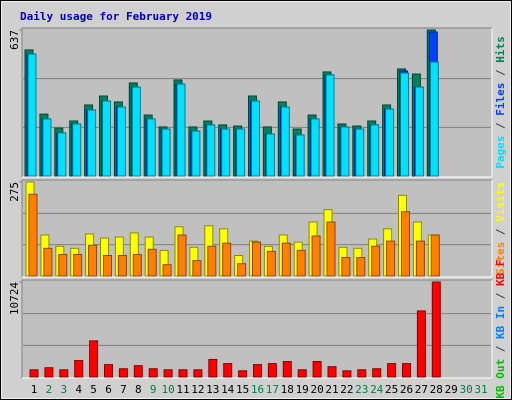 This screenshot has height=400, width=512. What do you see at coordinates (138, 389) in the screenshot?
I see `x-tick-label: 8` at bounding box center [138, 389].